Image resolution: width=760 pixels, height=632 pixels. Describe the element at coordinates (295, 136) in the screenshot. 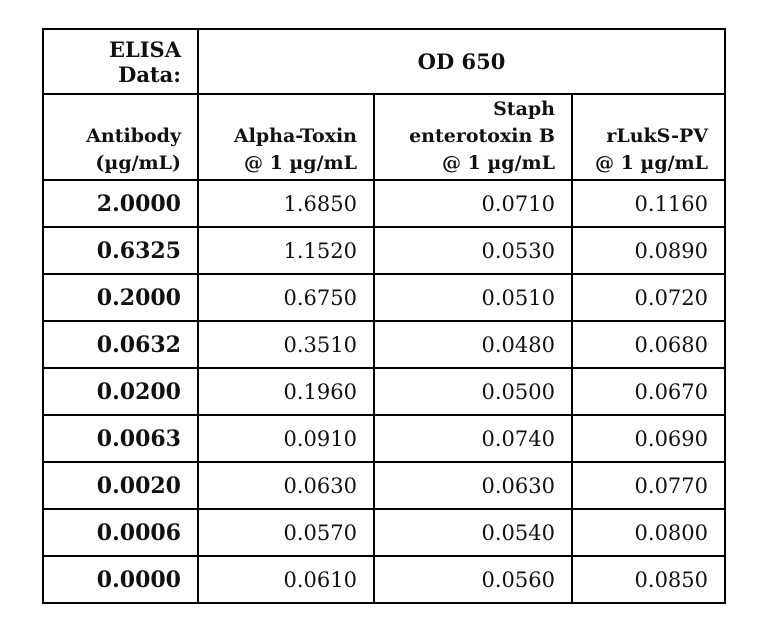

I see `header-line: Alpha-Toxin` at that location.